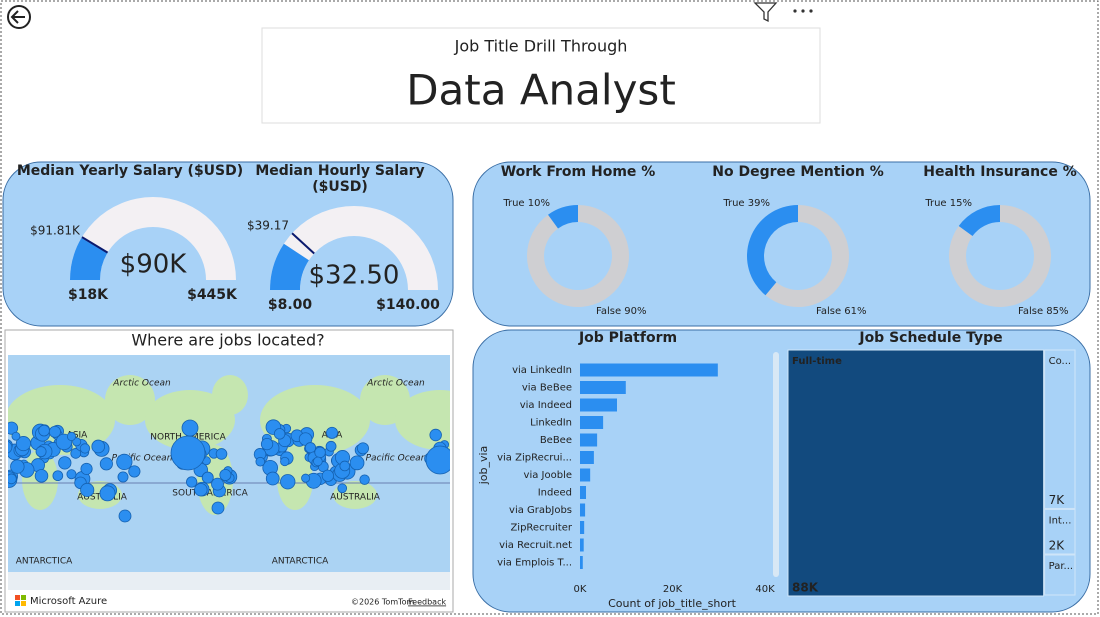  I want to click on more-icon, so click(803, 11).